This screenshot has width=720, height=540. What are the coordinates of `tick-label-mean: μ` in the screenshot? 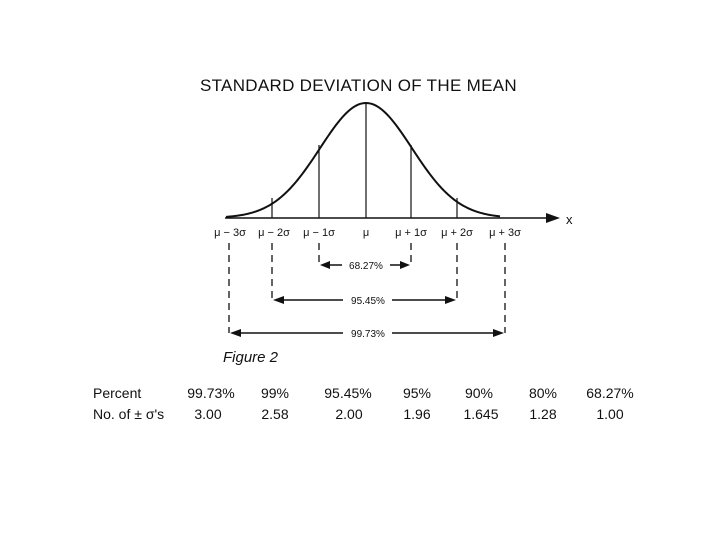 It's located at (366, 233).